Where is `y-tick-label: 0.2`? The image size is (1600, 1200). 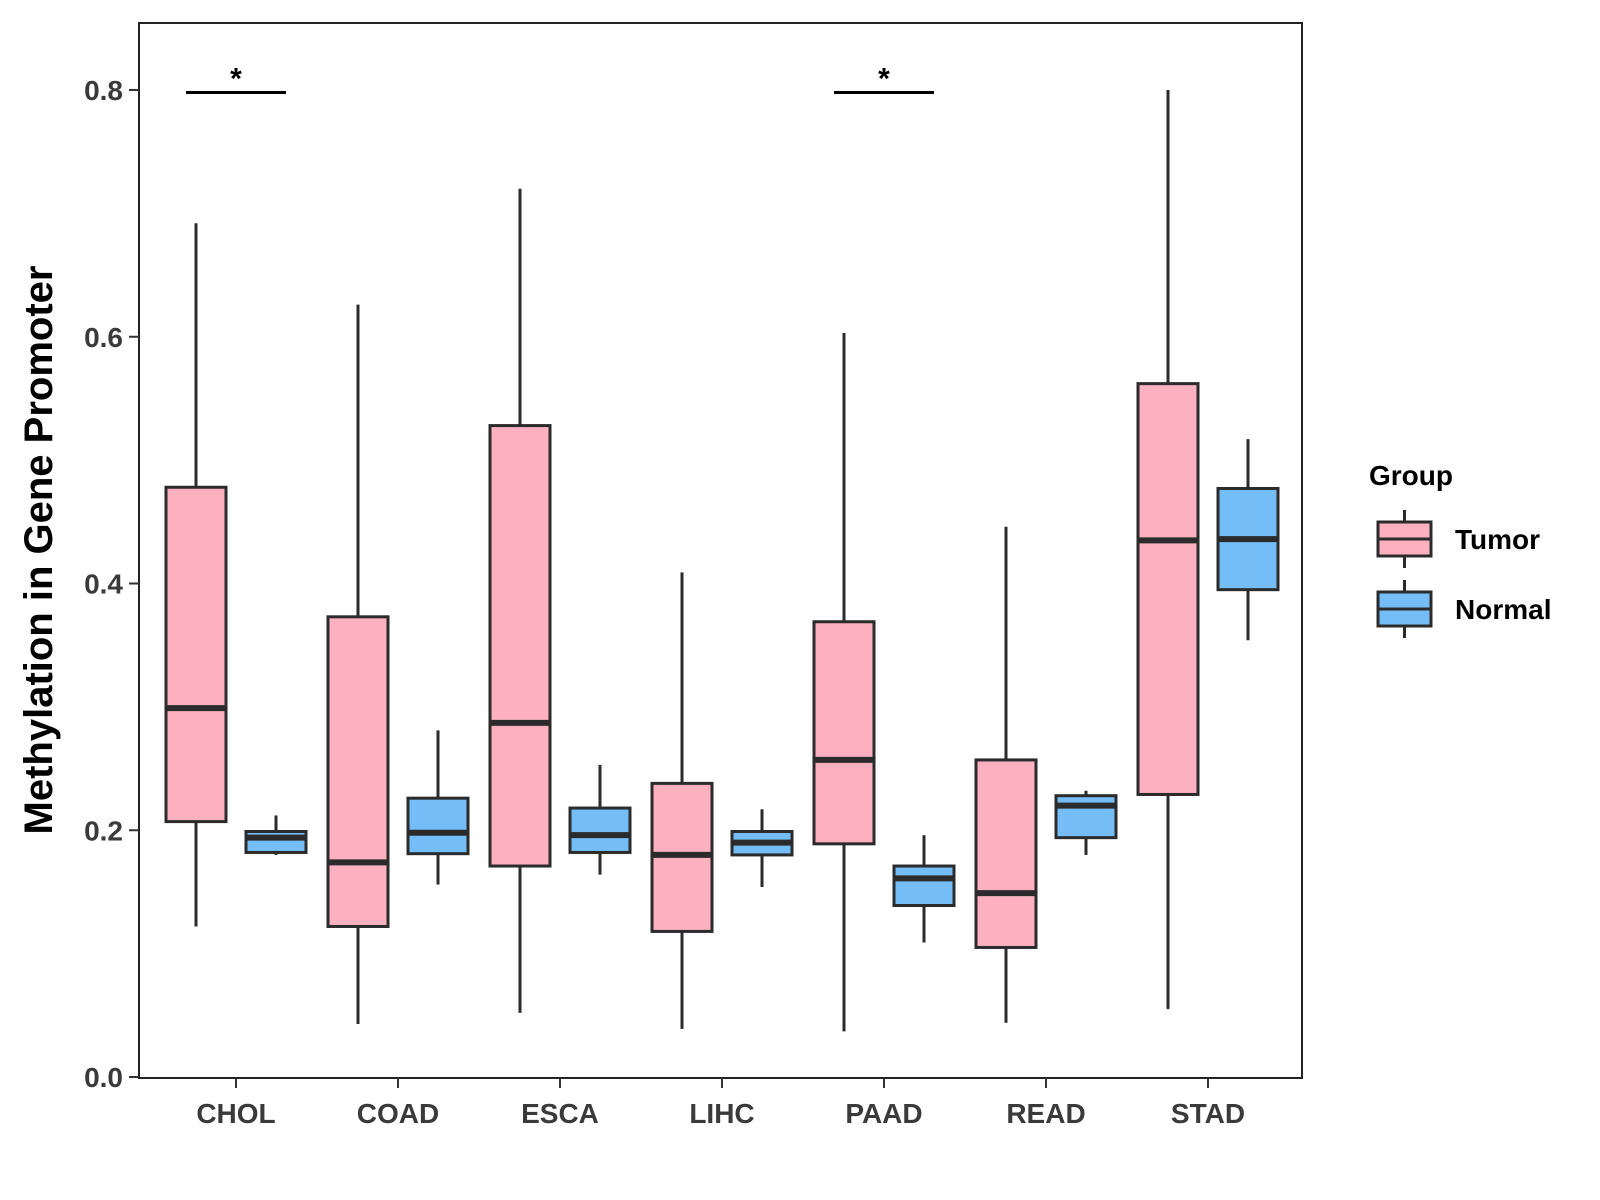
y-tick-label: 0.2 is located at coordinates (103, 830).